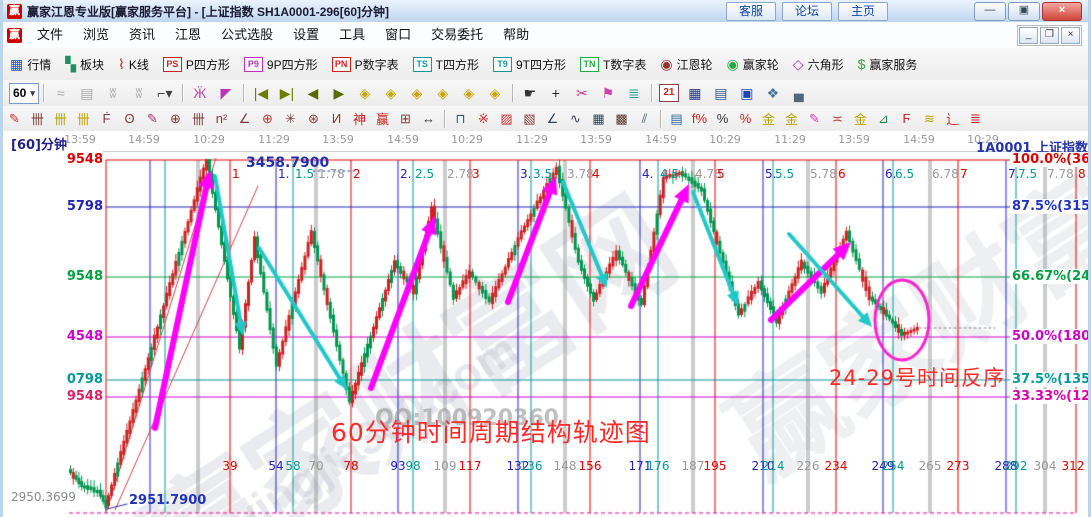 This screenshot has height=517, width=1091. Describe the element at coordinates (798, 93) in the screenshot. I see `print-icon: ▄` at that location.